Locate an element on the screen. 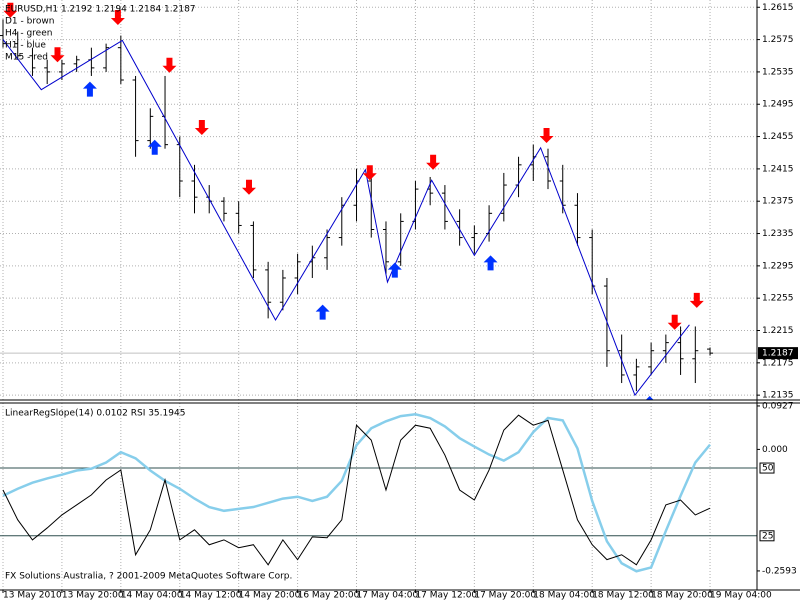  x-tick-label: 16 May 20:00 is located at coordinates (329, 595).